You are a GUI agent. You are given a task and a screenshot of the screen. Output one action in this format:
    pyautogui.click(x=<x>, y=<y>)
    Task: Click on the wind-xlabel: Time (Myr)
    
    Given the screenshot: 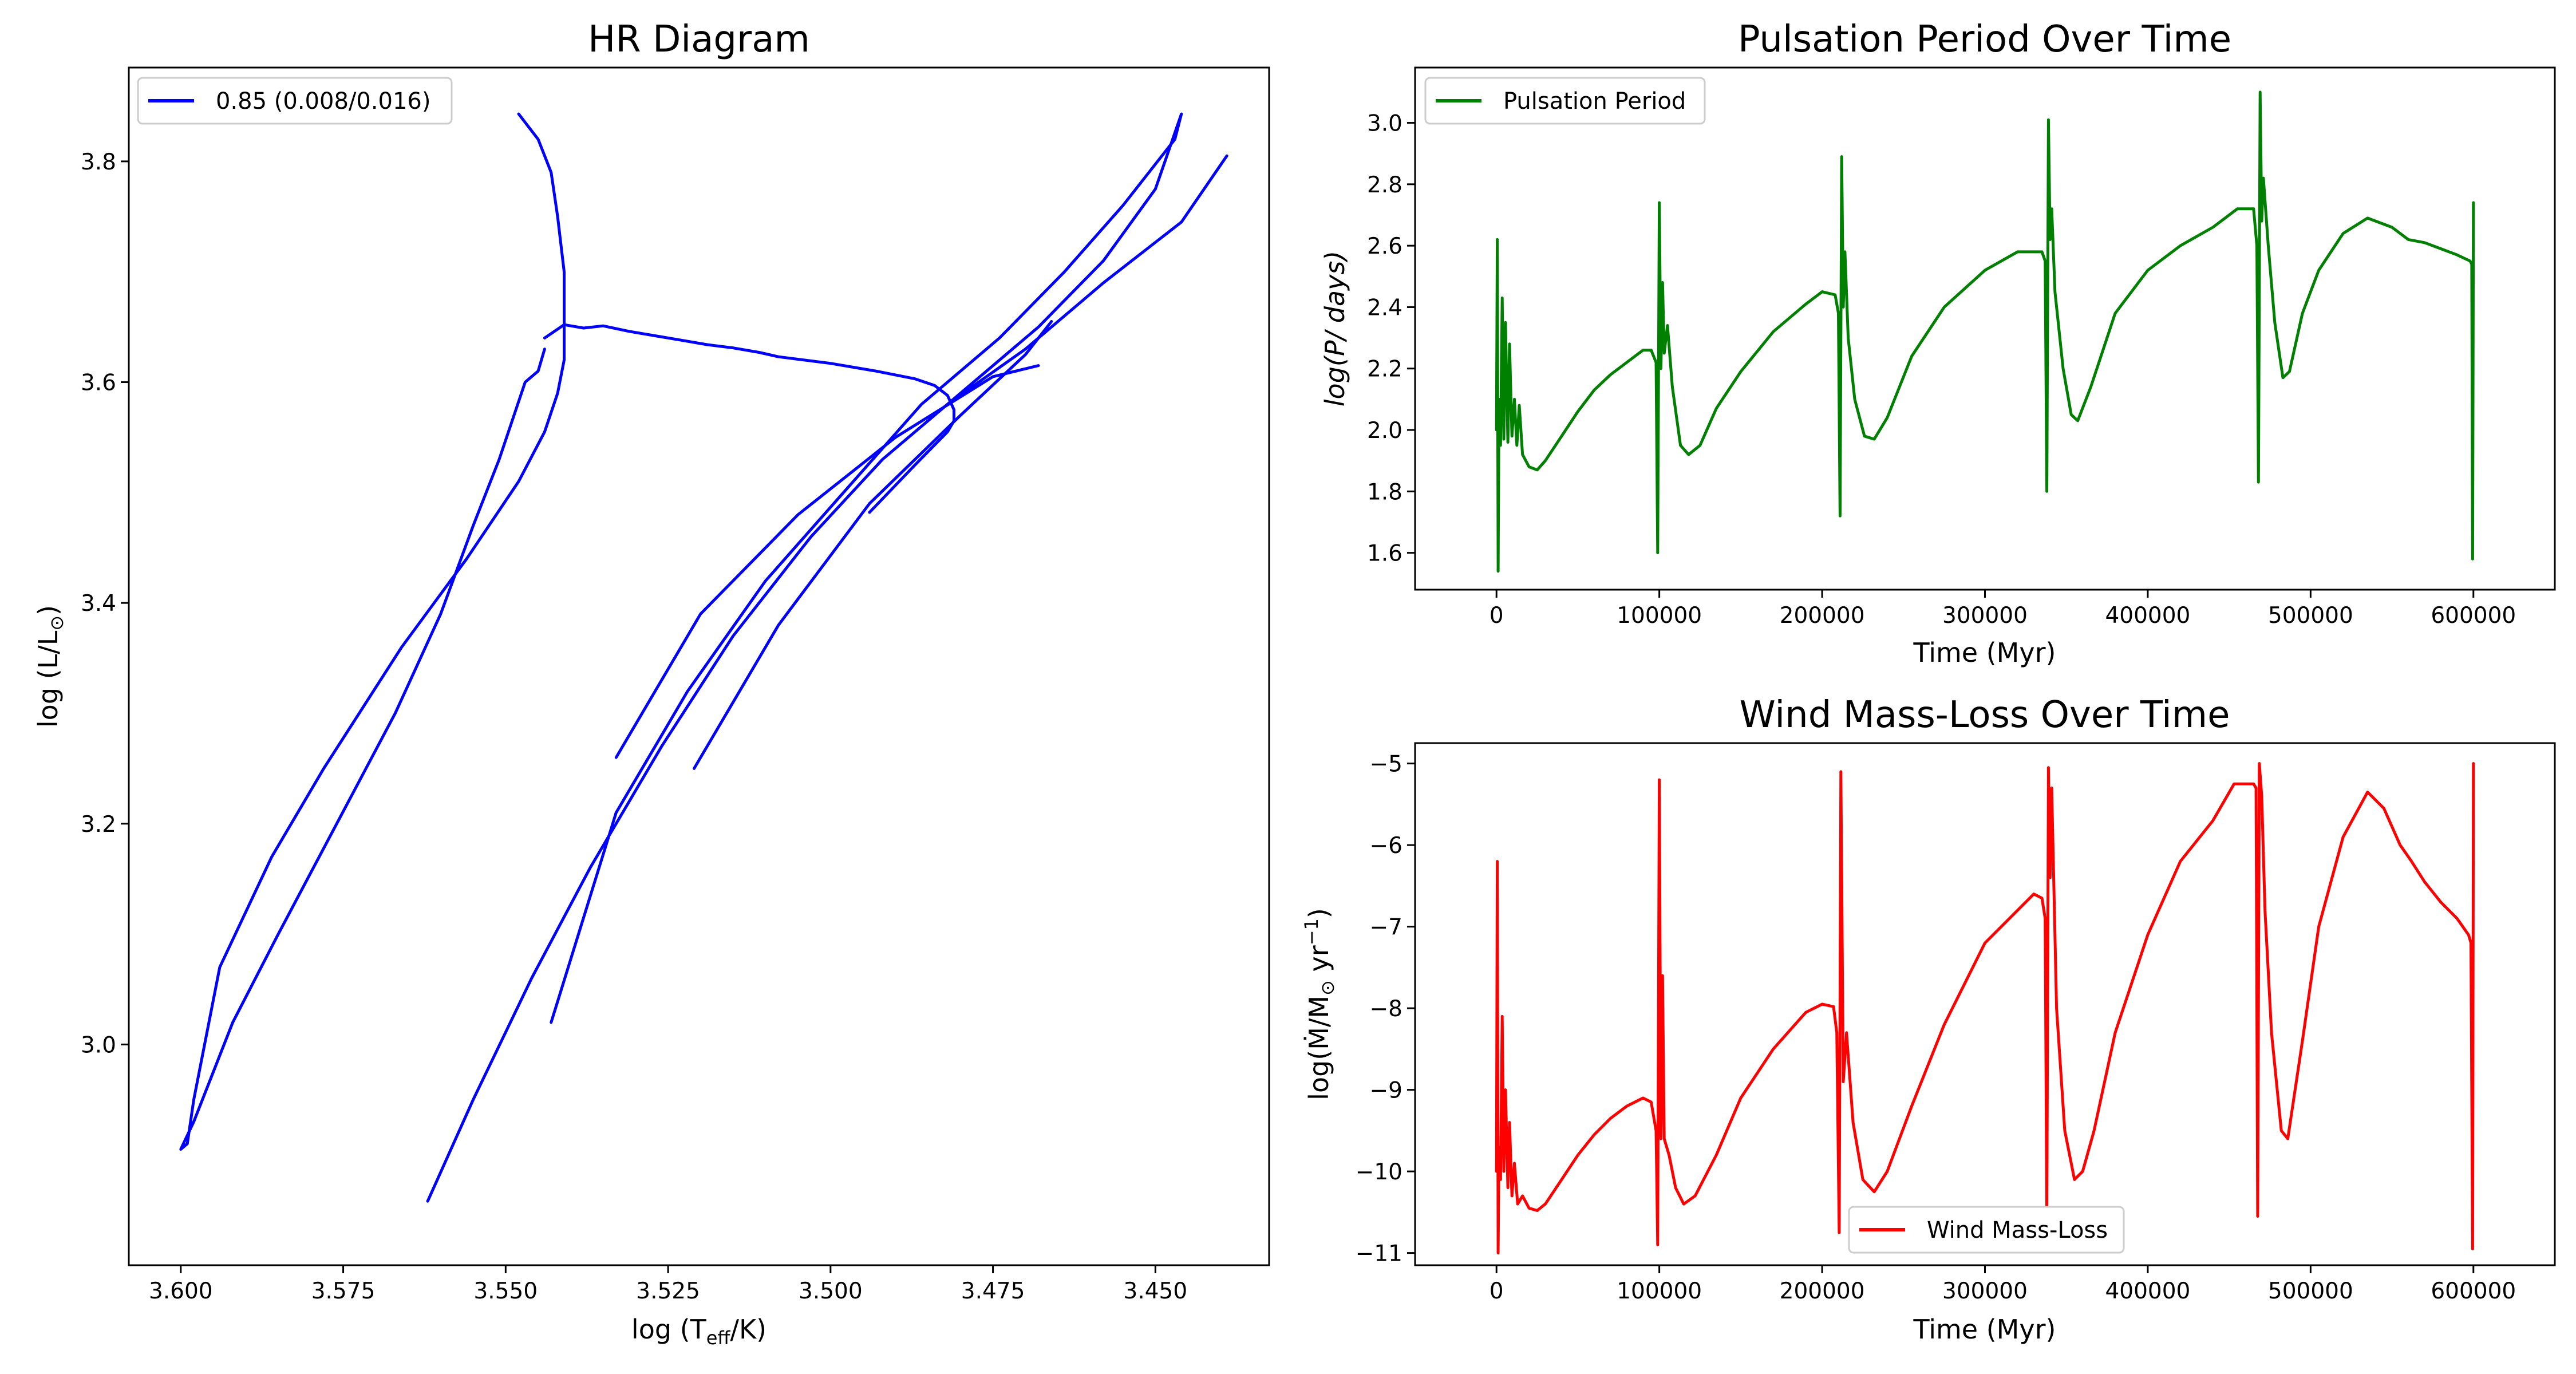 What is the action you would take?
    pyautogui.click(x=1984, y=1329)
    